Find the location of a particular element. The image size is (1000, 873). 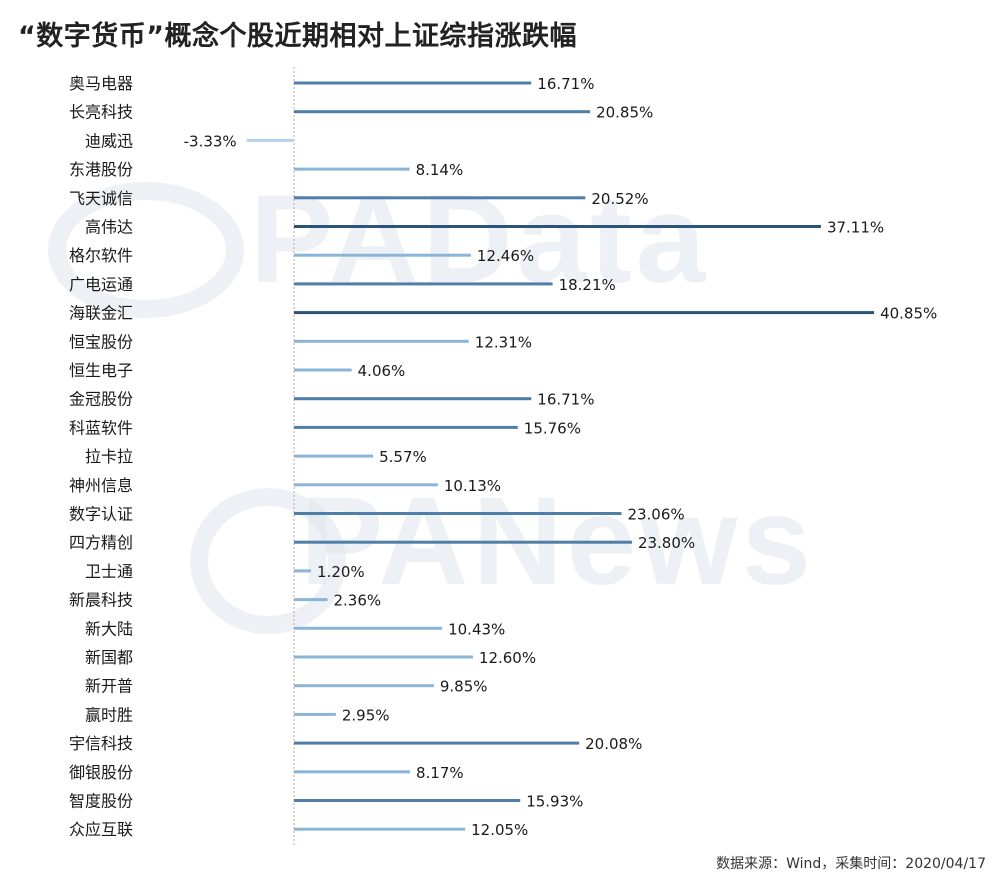

category-label: 金冠股份 is located at coordinates (101, 399).